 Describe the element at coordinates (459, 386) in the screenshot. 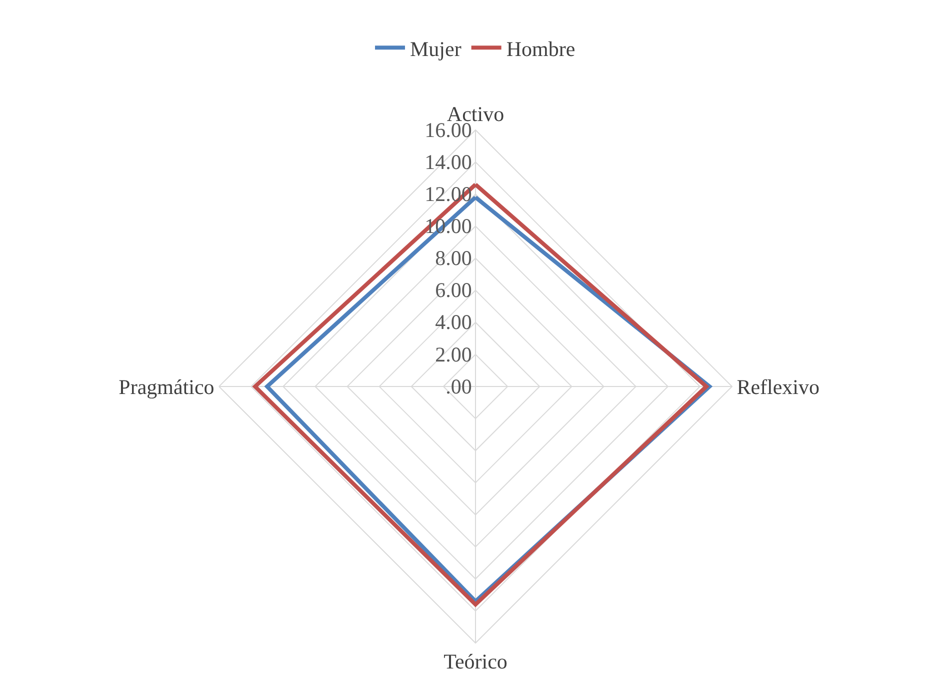

I see `y-tick-label: .00` at that location.